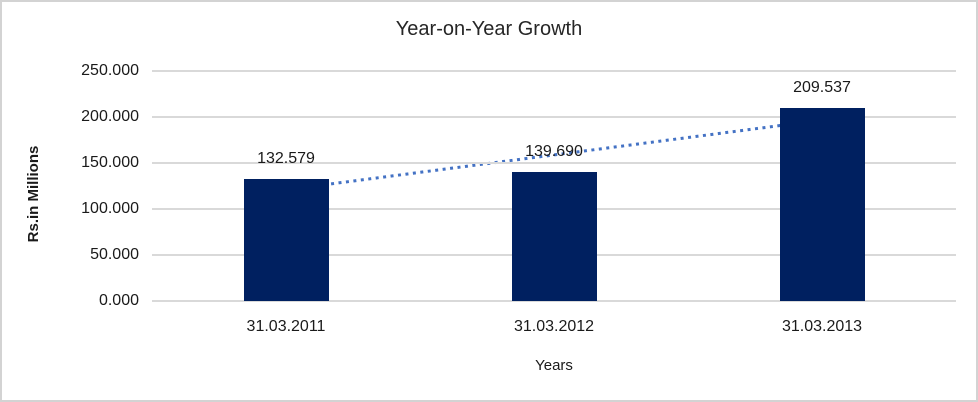  I want to click on x-axis-title: Years, so click(554, 365).